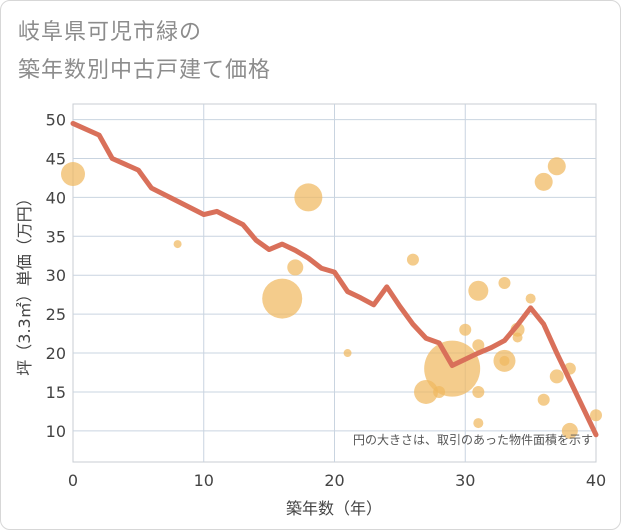 This screenshot has height=530, width=621. What do you see at coordinates (24, 282) in the screenshot?
I see `y-axis-label: 坪（3.3㎡）単価（万円）` at bounding box center [24, 282].